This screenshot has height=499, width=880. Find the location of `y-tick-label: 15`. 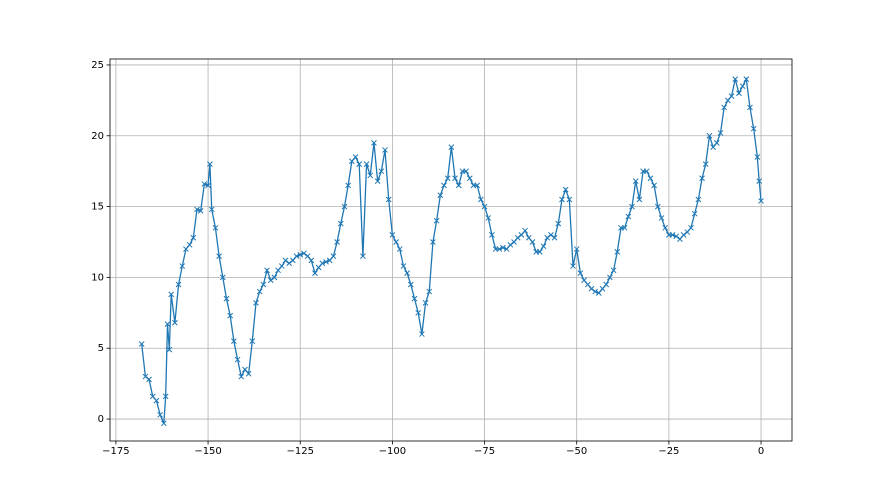

y-tick-label: 15 is located at coordinates (97, 207).